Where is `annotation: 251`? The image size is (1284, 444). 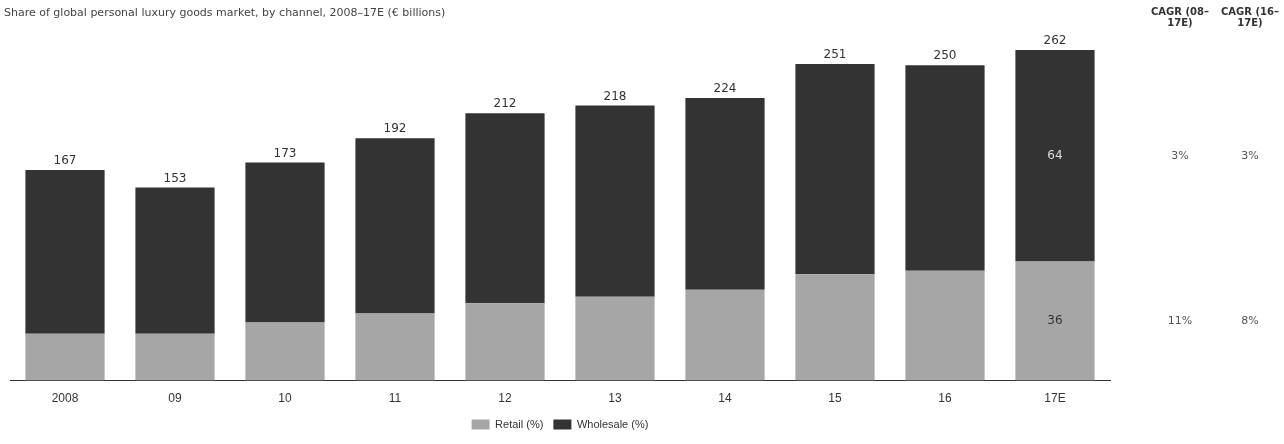 annotation: 251 is located at coordinates (835, 54).